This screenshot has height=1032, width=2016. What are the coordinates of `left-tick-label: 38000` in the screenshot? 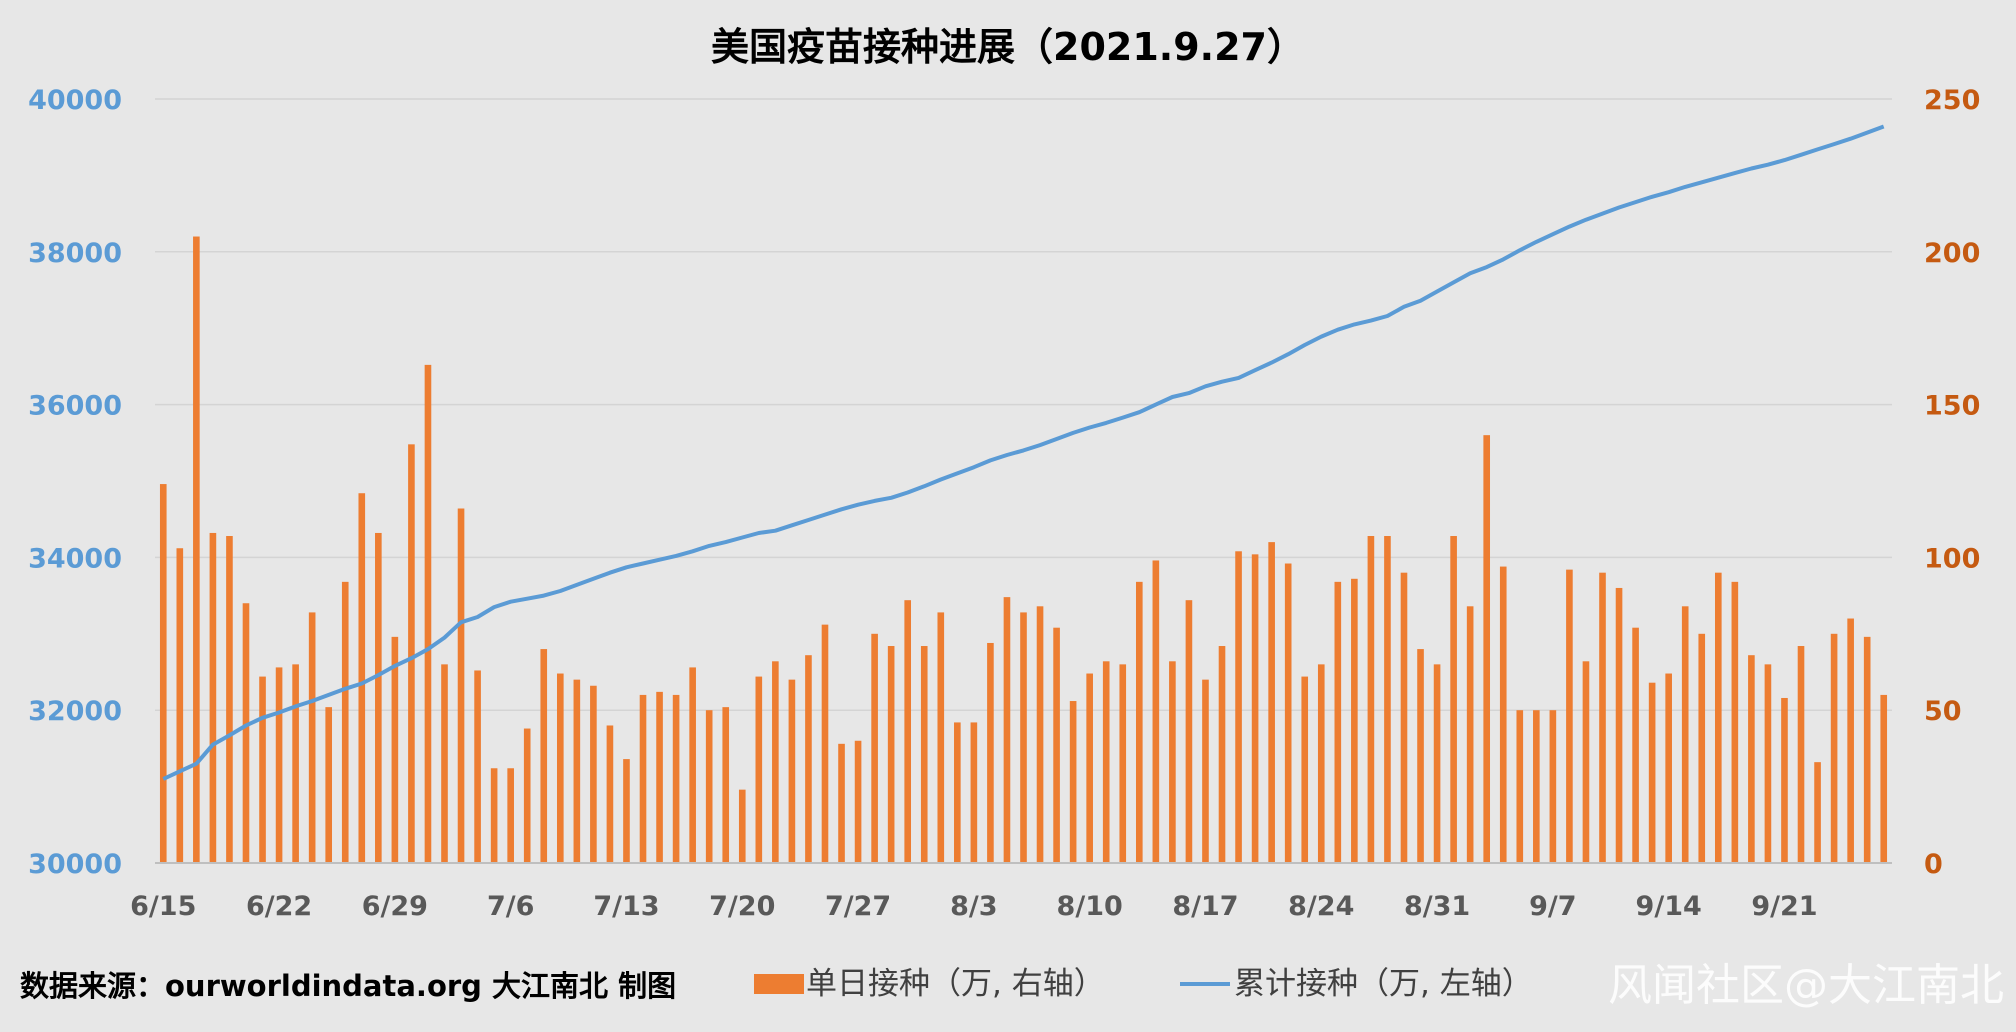 It's located at (75, 253).